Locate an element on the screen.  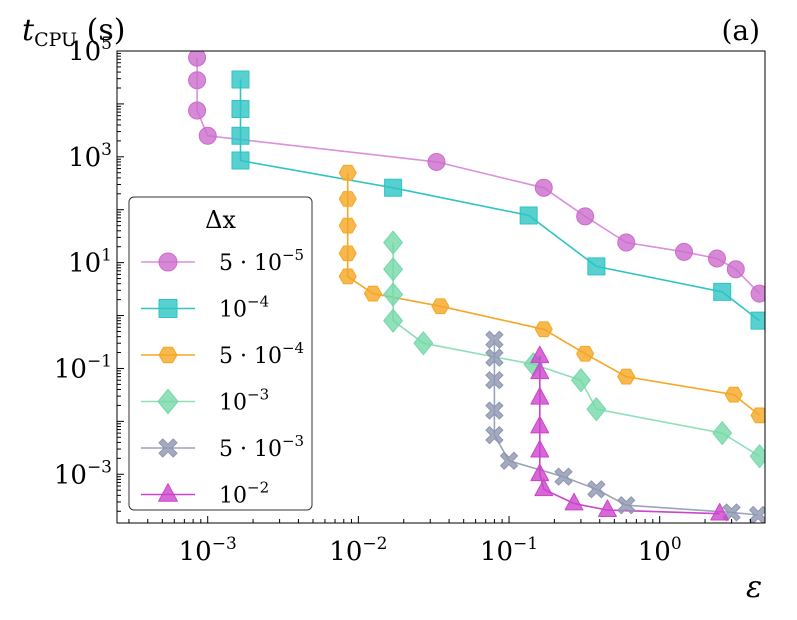
legend-label-6: 10−2 is located at coordinates (244, 494).